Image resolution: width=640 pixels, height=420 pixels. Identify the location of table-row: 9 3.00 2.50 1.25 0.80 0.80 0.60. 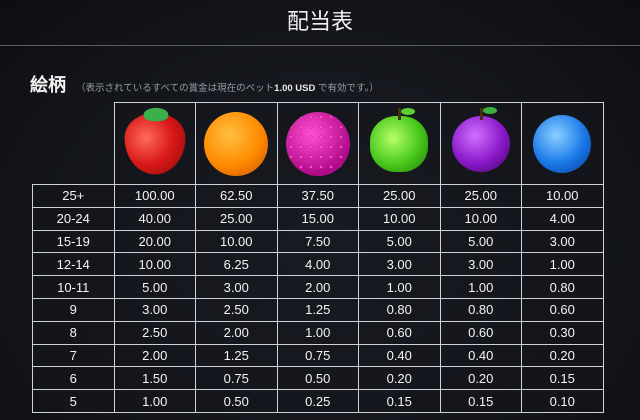
(318, 309).